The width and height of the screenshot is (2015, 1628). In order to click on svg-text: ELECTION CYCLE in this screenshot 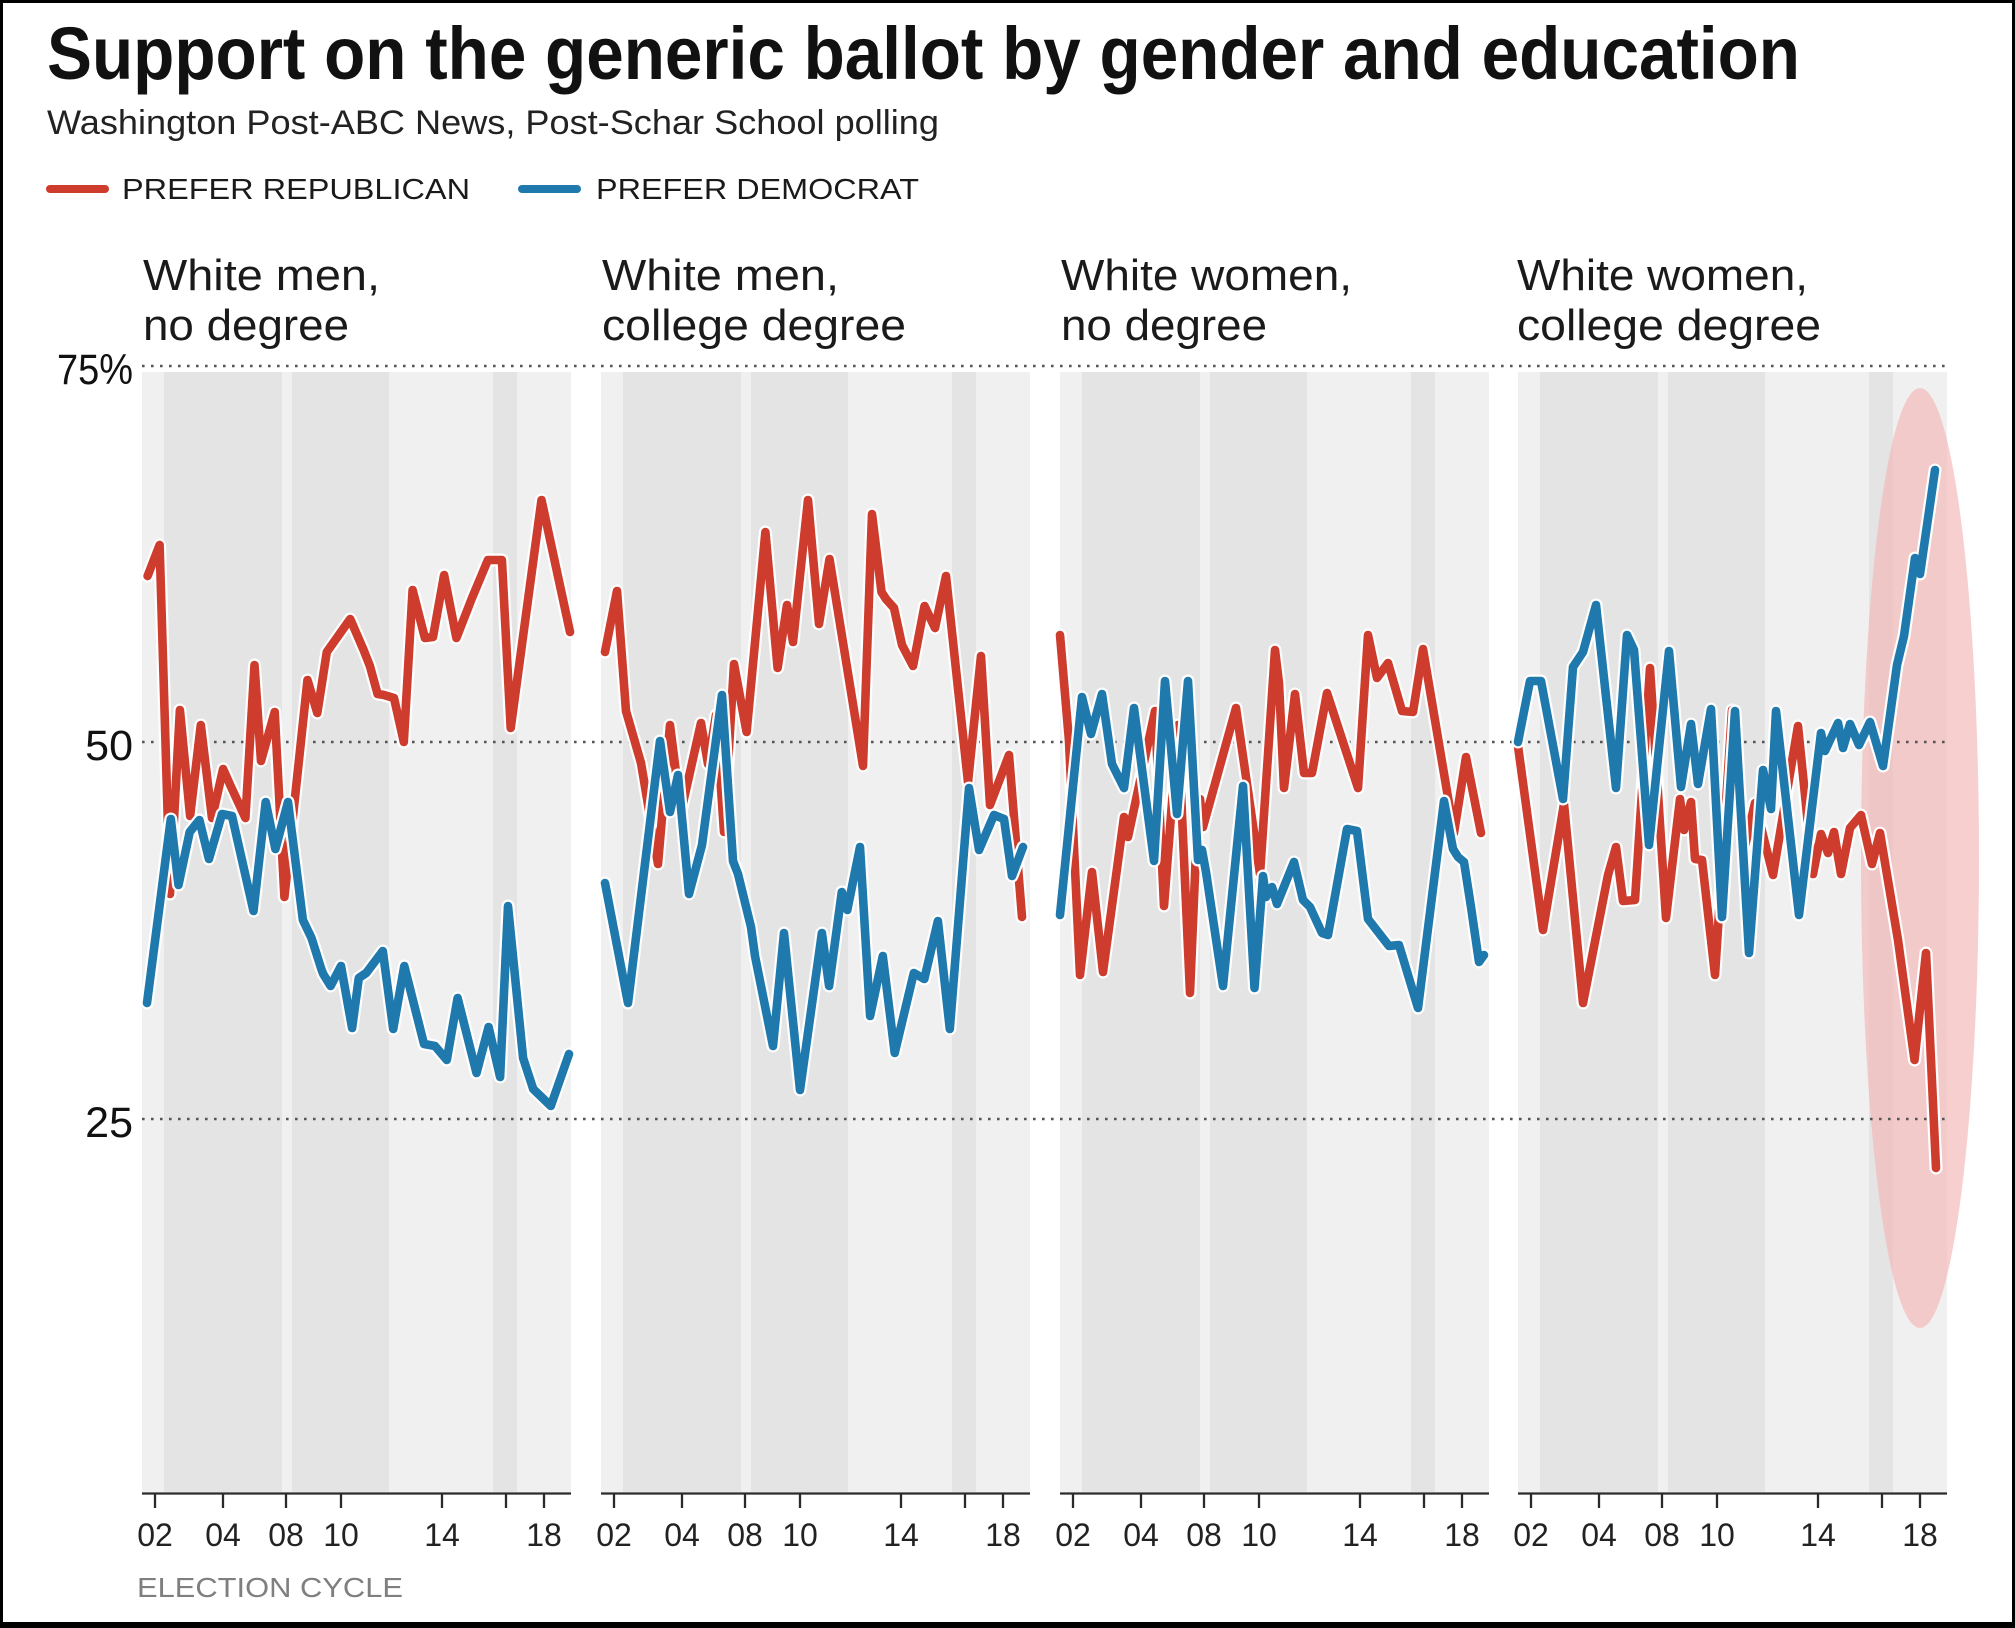, I will do `click(270, 1587)`.